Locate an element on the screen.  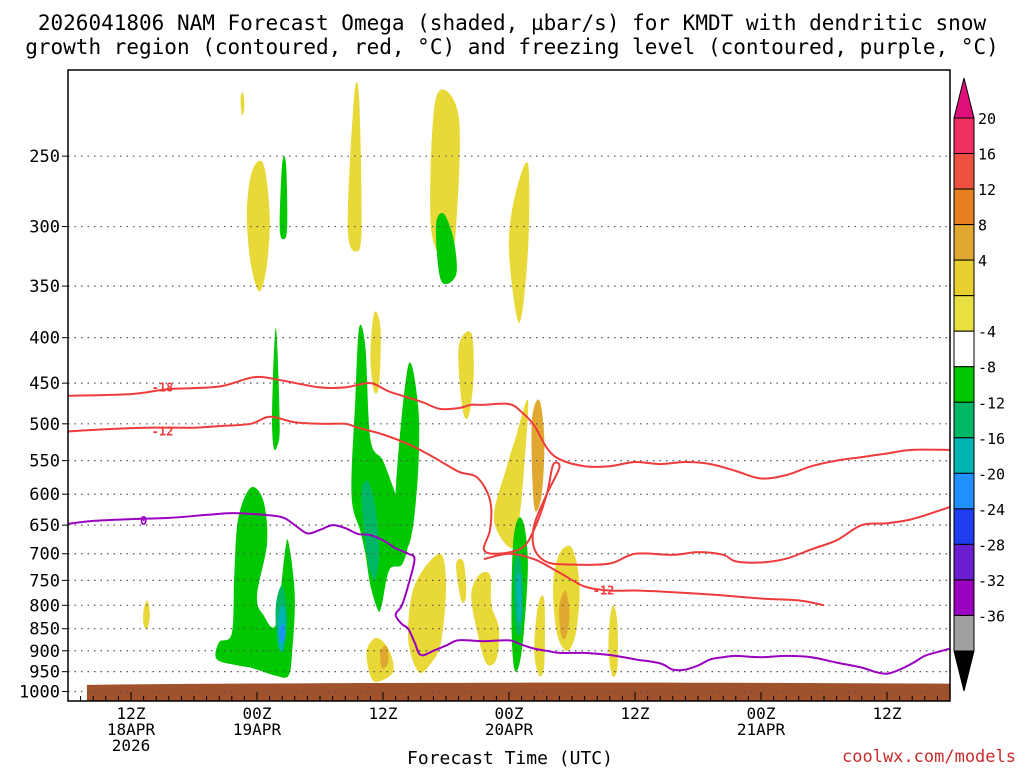
contour--12b is located at coordinates (654, 579).